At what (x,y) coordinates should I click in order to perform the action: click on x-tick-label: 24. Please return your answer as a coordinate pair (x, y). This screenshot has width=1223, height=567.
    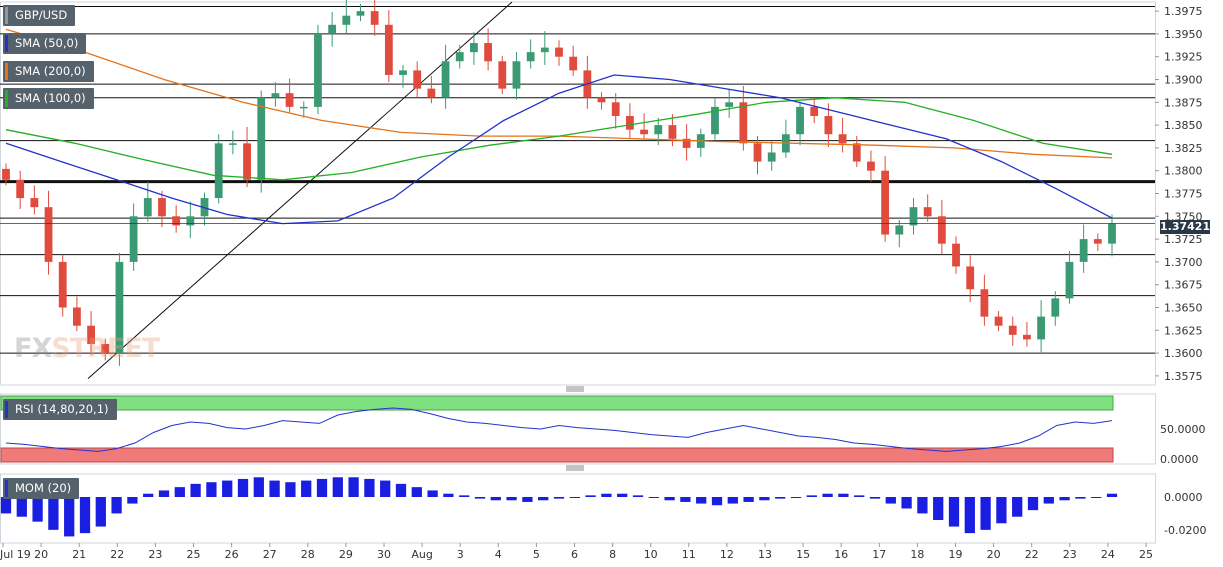
    Looking at the image, I should click on (1108, 554).